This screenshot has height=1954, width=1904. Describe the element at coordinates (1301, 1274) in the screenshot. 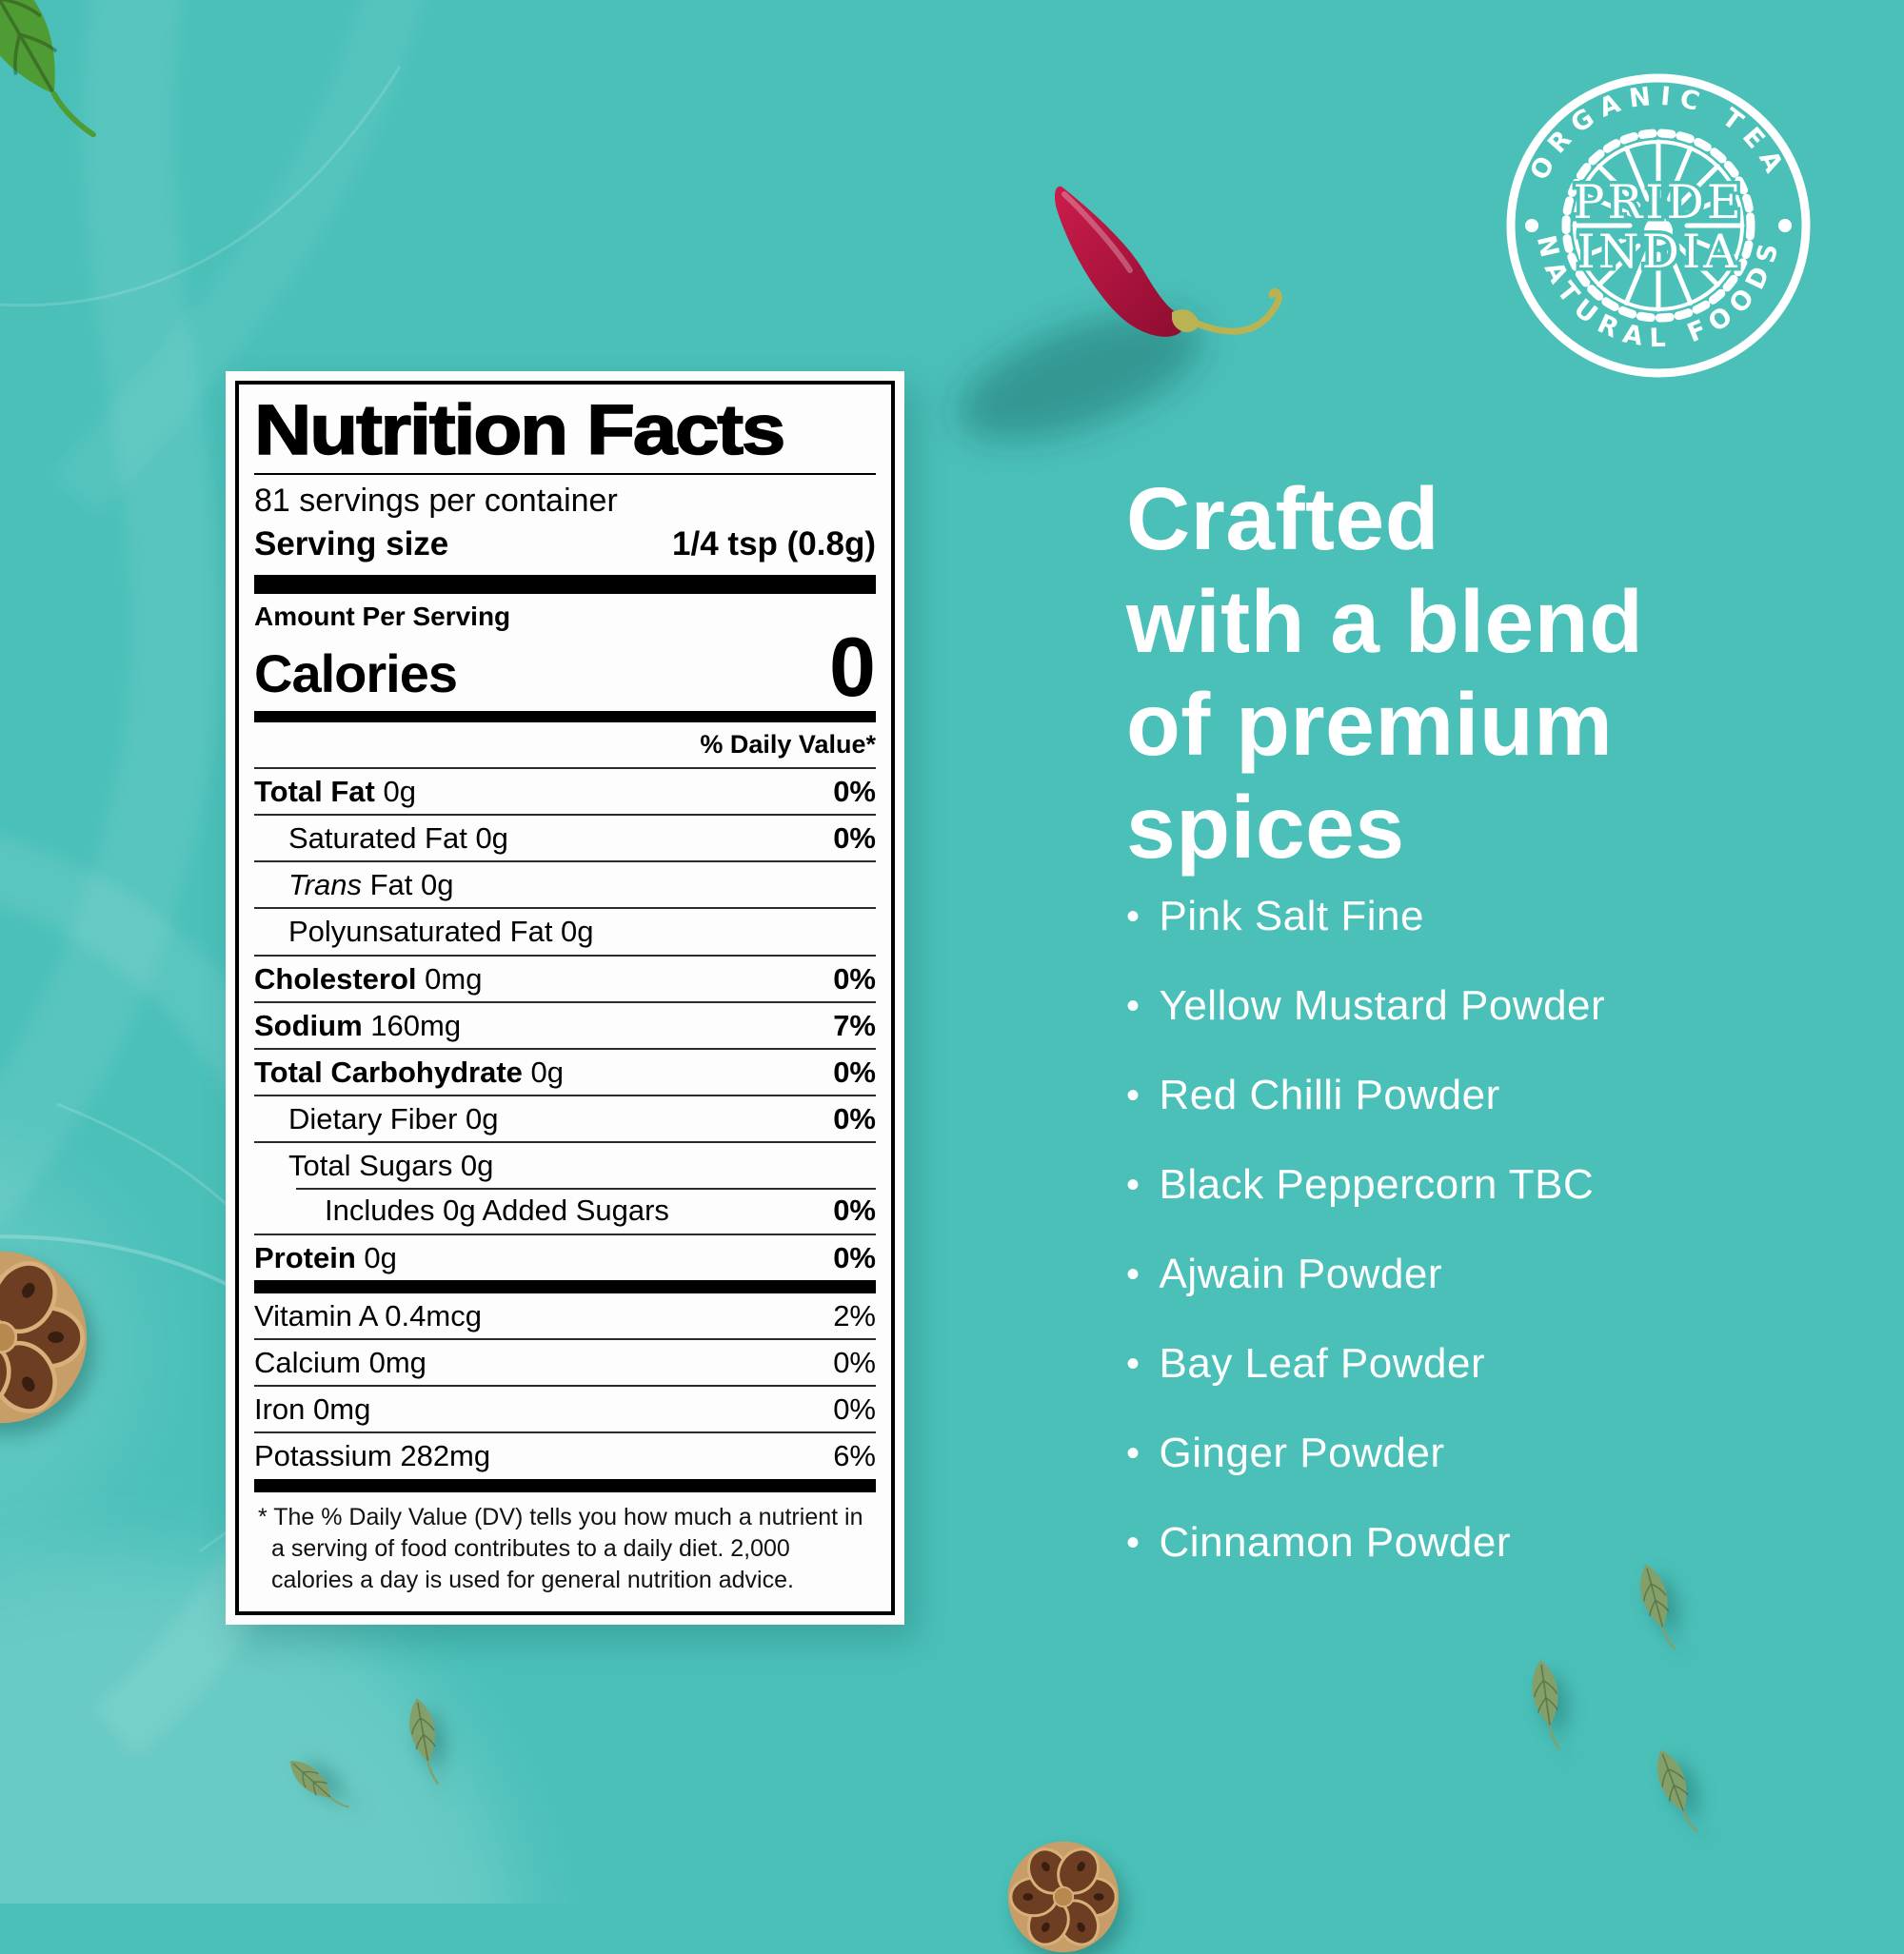

I see `spice-name: Ajwain Powder` at that location.